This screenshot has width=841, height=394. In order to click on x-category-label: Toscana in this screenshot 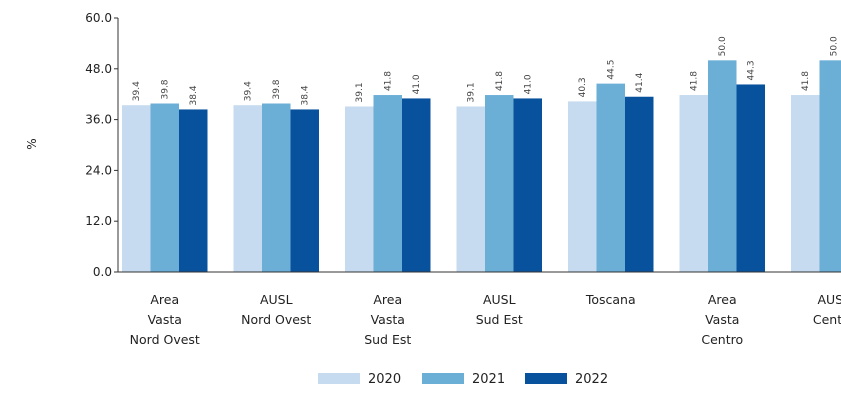, I will do `click(610, 299)`.